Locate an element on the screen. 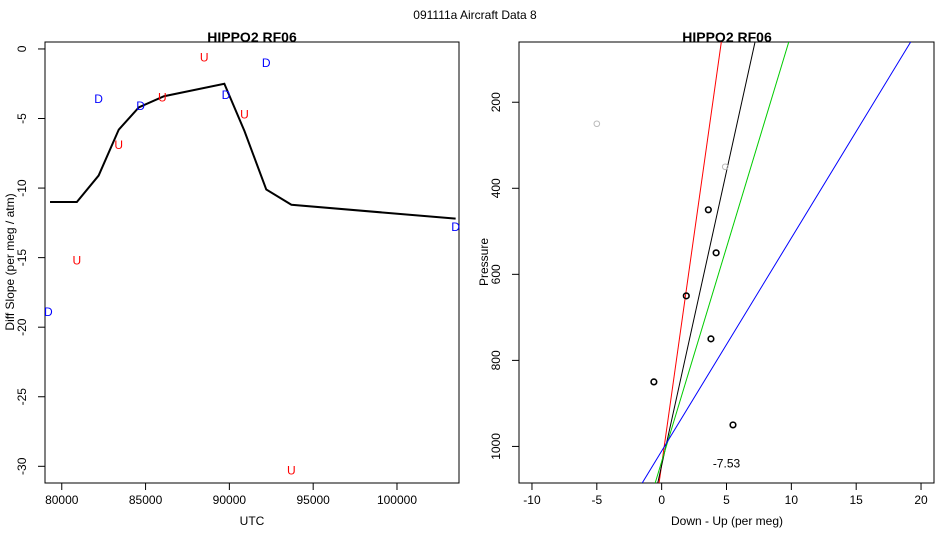 The height and width of the screenshot is (550, 950). right-y-tick-label: 800 is located at coordinates (496, 360).